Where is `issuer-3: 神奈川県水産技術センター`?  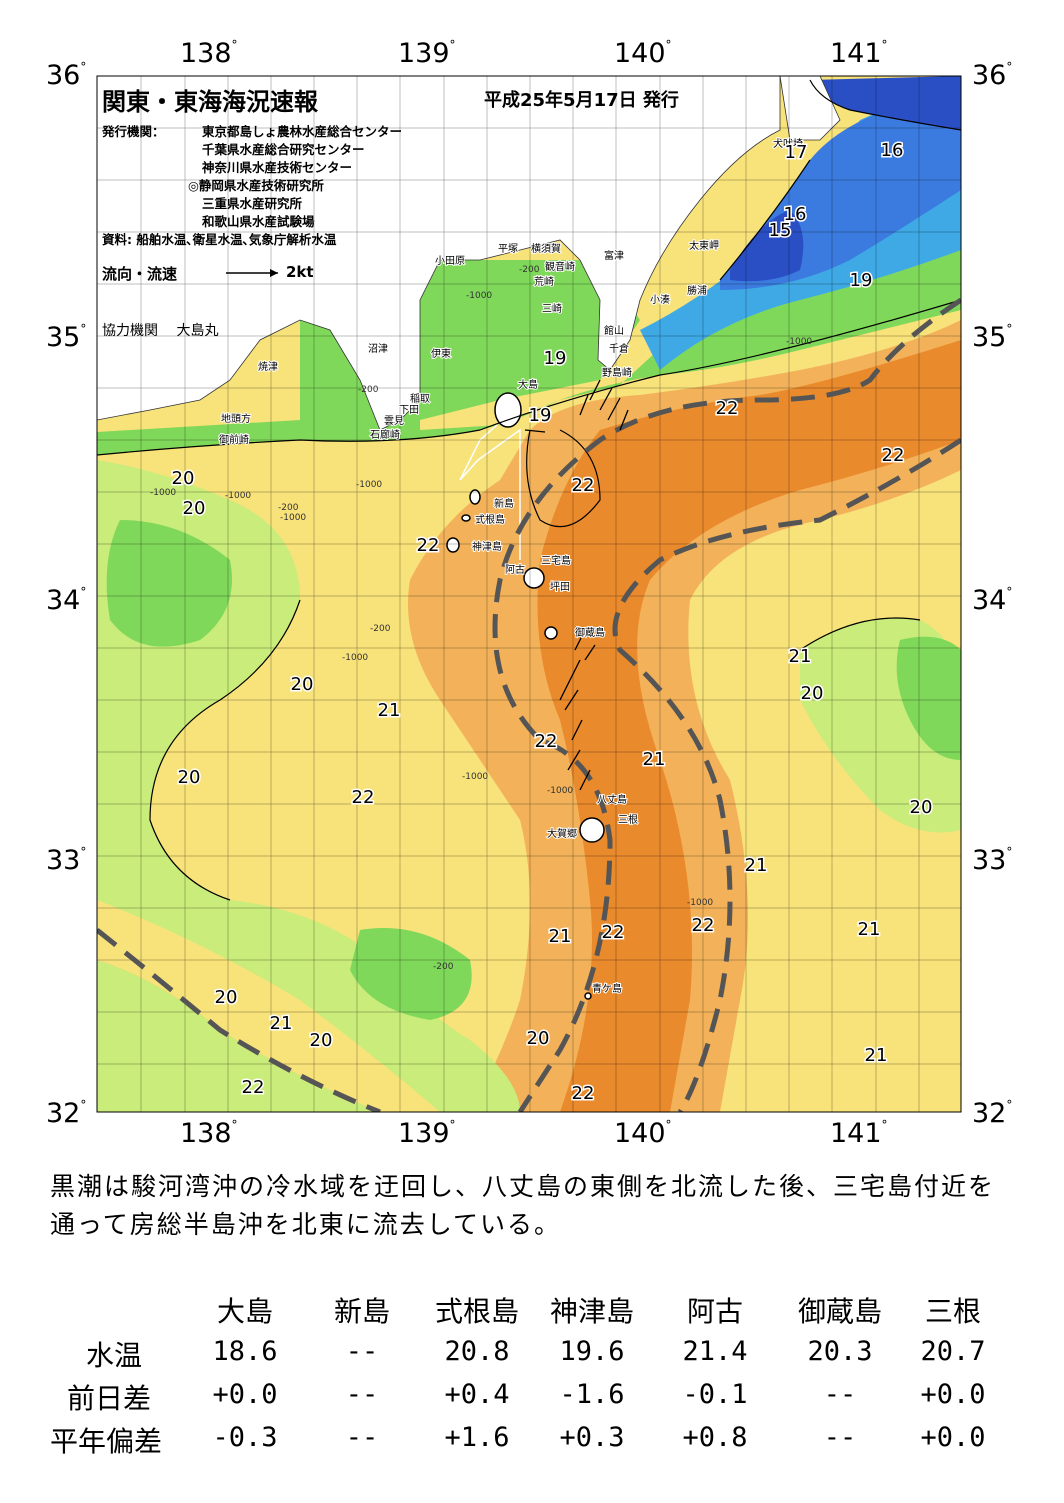
issuer-3: 神奈川県水産技術センター is located at coordinates (277, 167).